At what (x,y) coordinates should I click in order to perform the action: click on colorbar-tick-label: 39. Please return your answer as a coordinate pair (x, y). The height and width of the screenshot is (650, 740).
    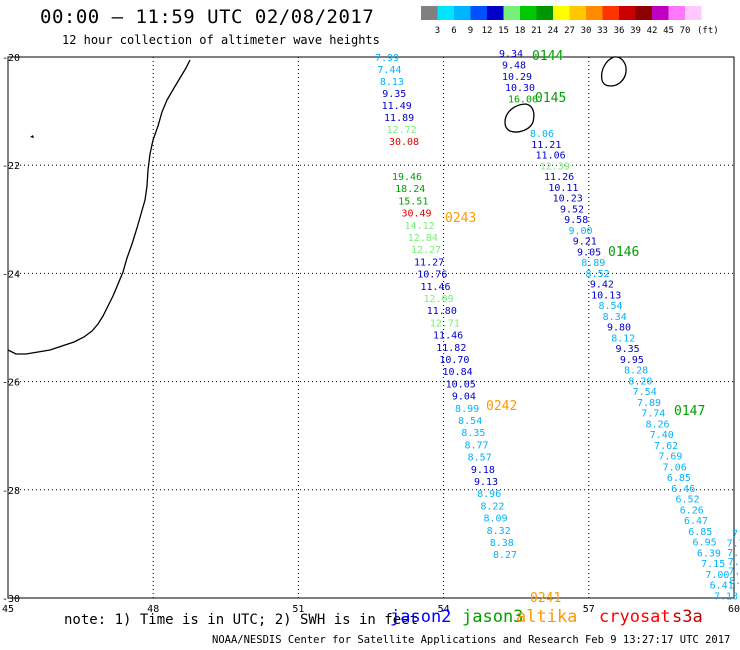
    Looking at the image, I should click on (635, 31).